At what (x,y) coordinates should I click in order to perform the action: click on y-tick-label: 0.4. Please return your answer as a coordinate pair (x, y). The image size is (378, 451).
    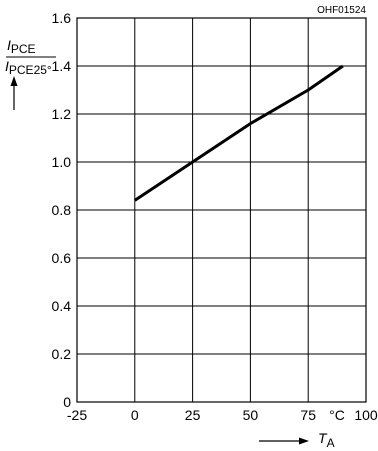
    Looking at the image, I should click on (62, 306).